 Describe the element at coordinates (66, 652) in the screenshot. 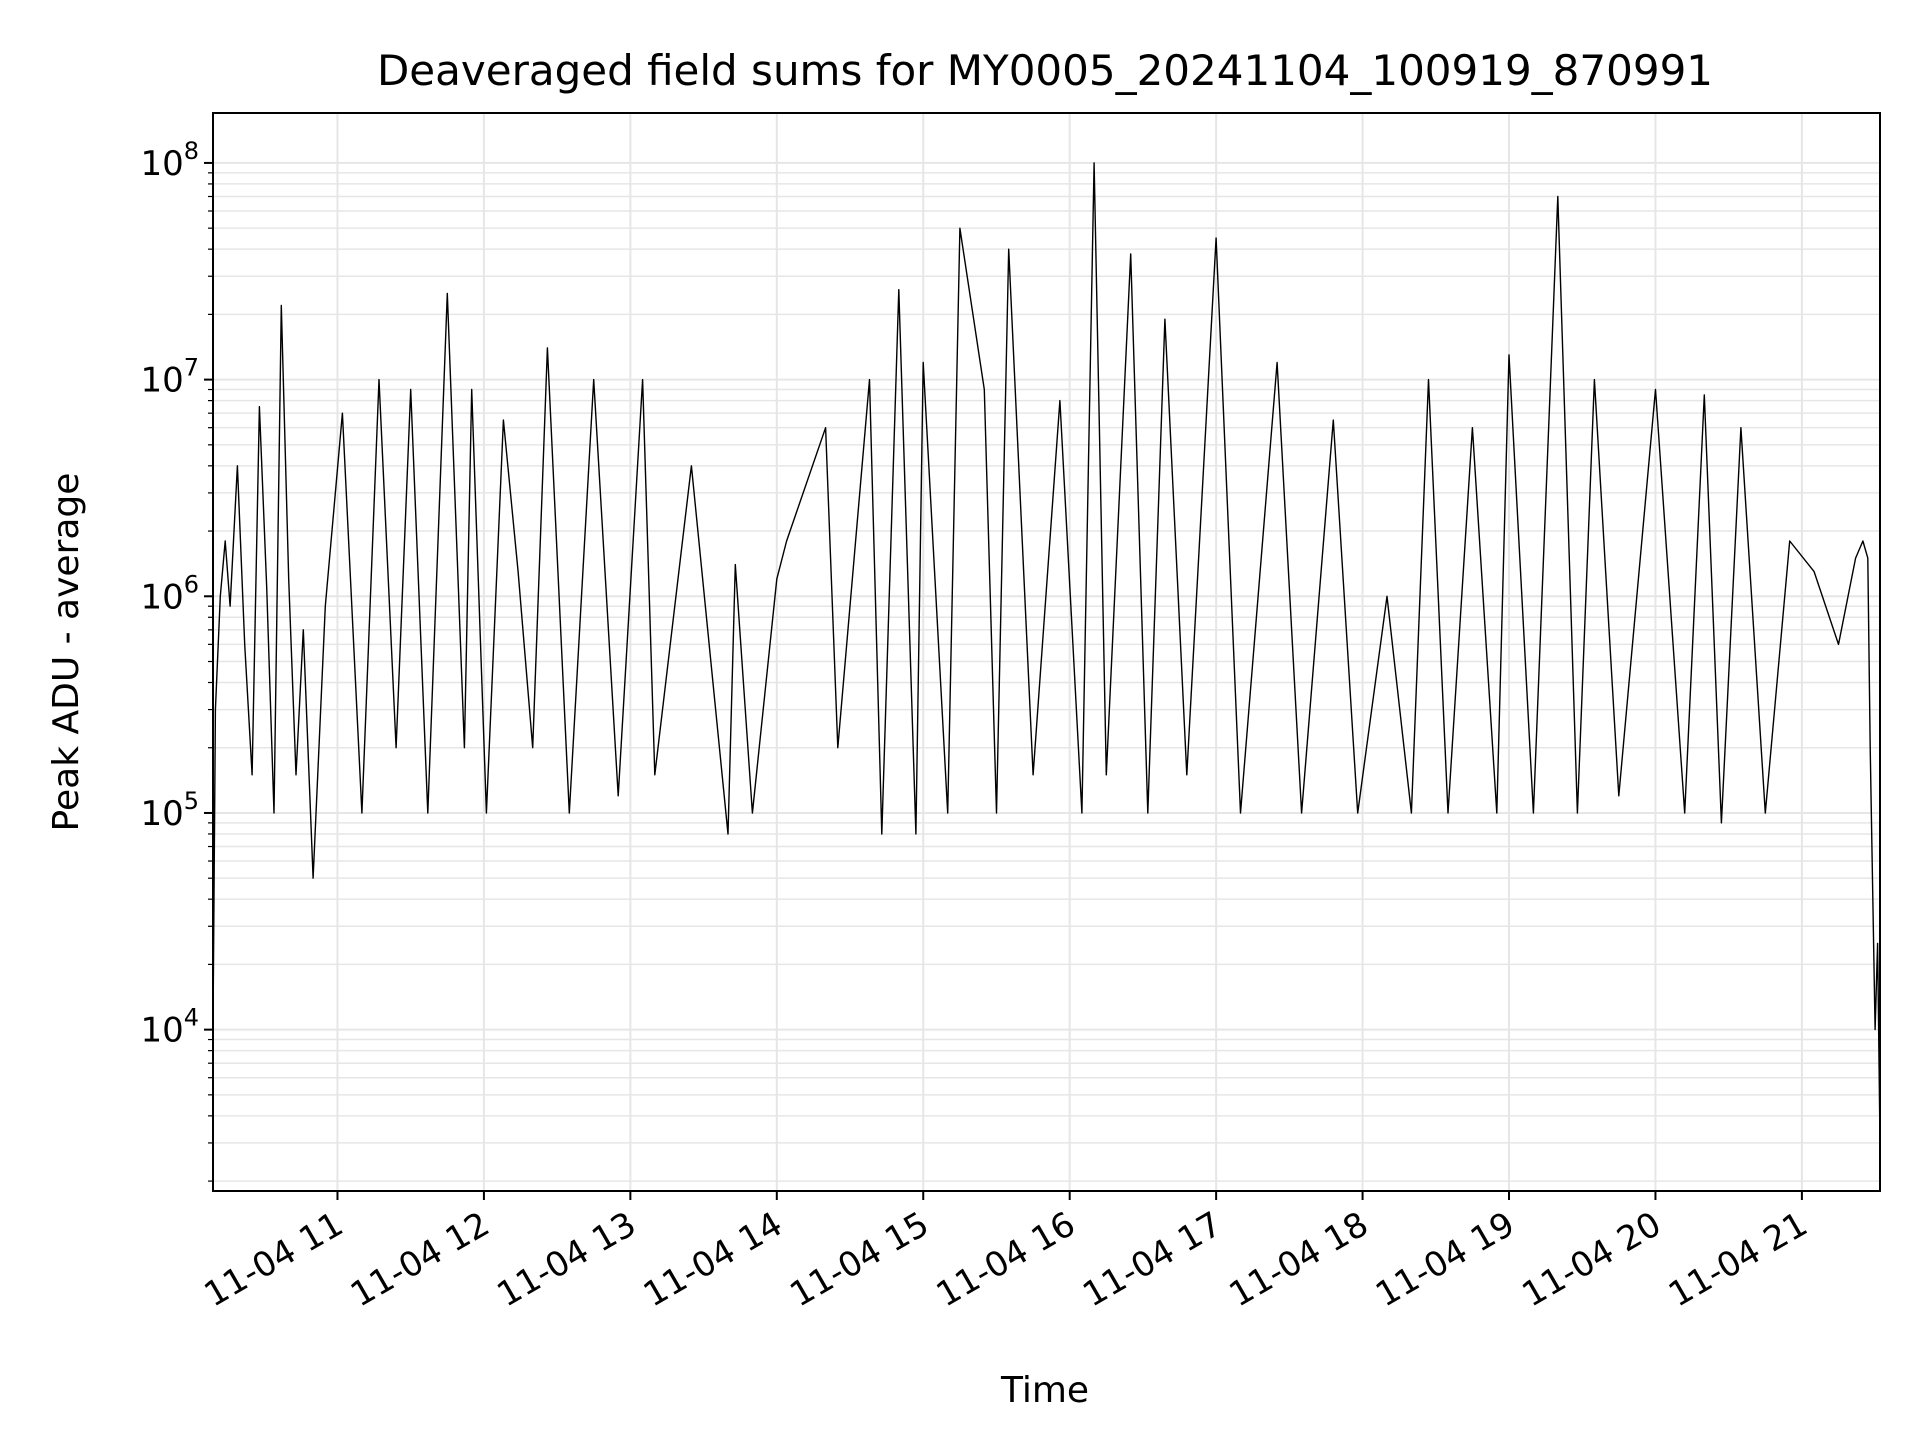

I see `y-axis-label: Peak ADU - average` at that location.